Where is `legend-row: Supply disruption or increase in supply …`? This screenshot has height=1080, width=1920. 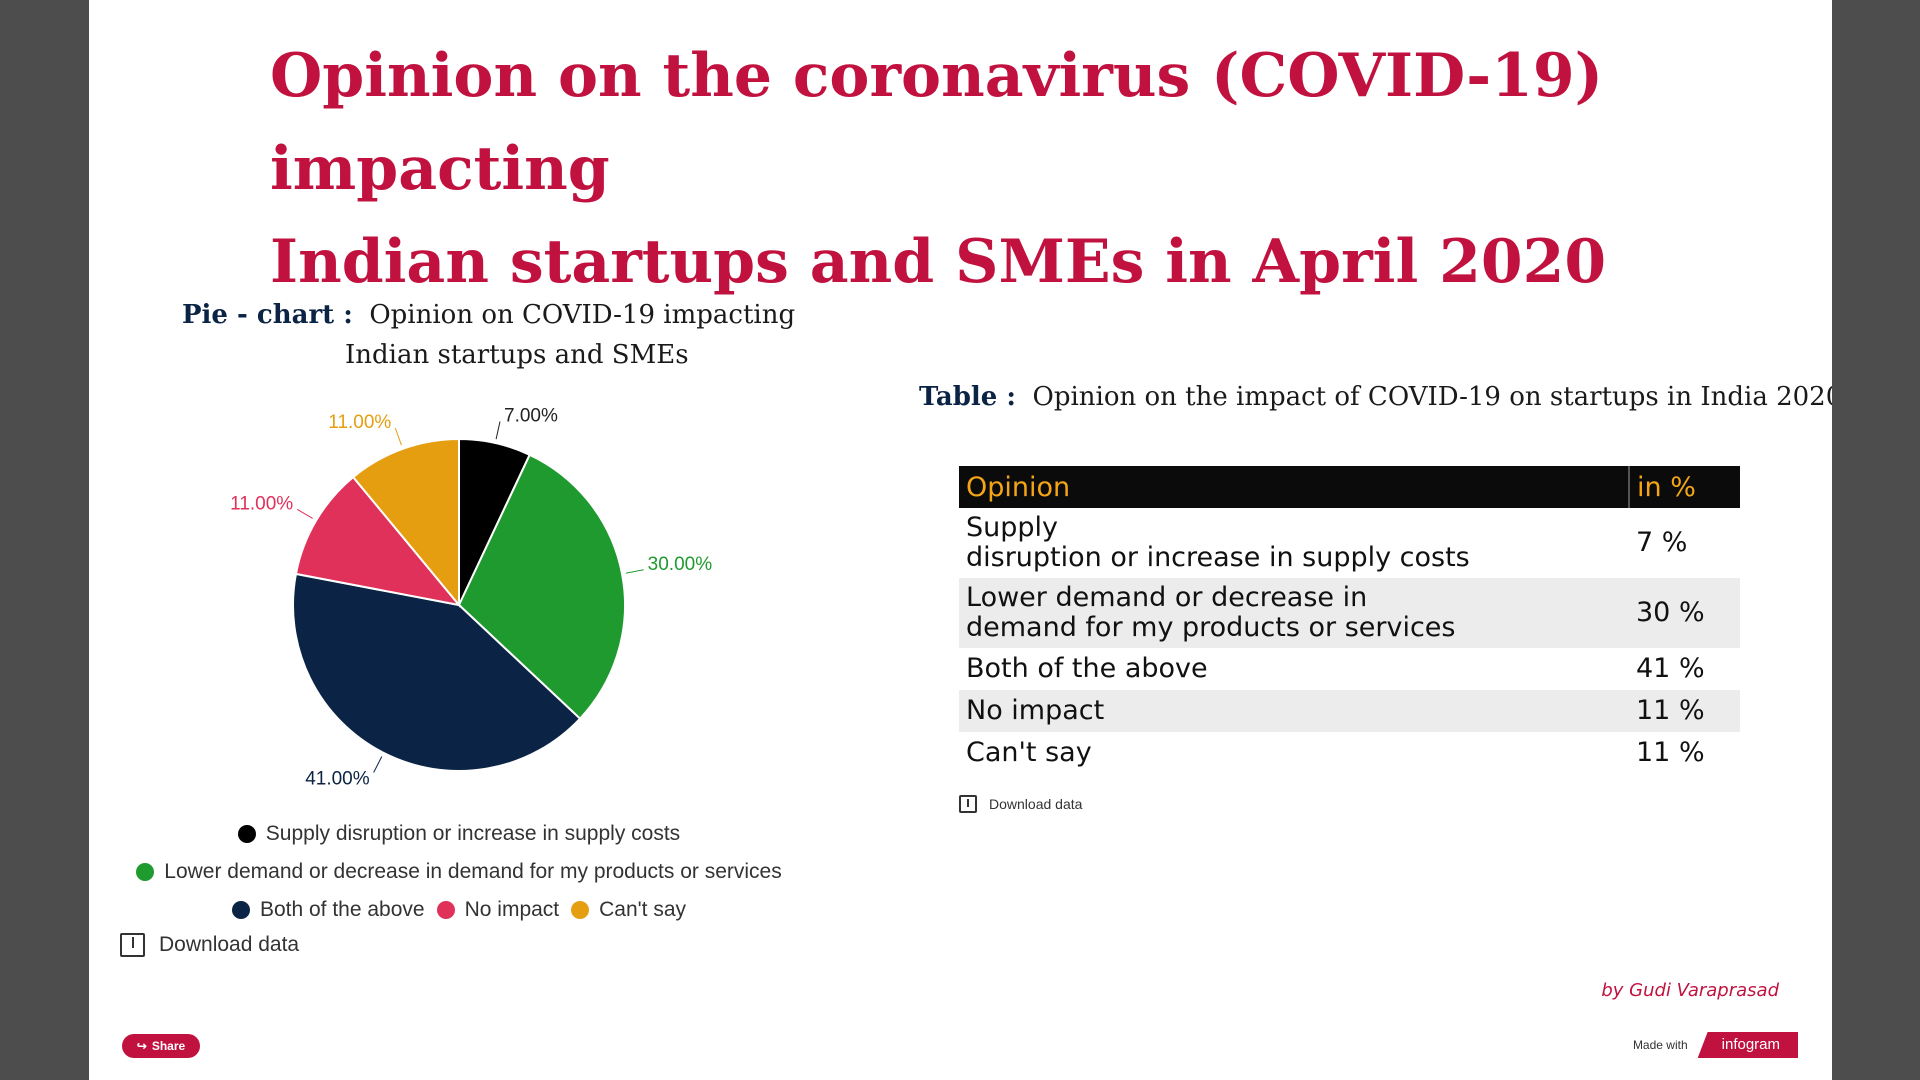 legend-row: Supply disruption or increase in supply … is located at coordinates (459, 834).